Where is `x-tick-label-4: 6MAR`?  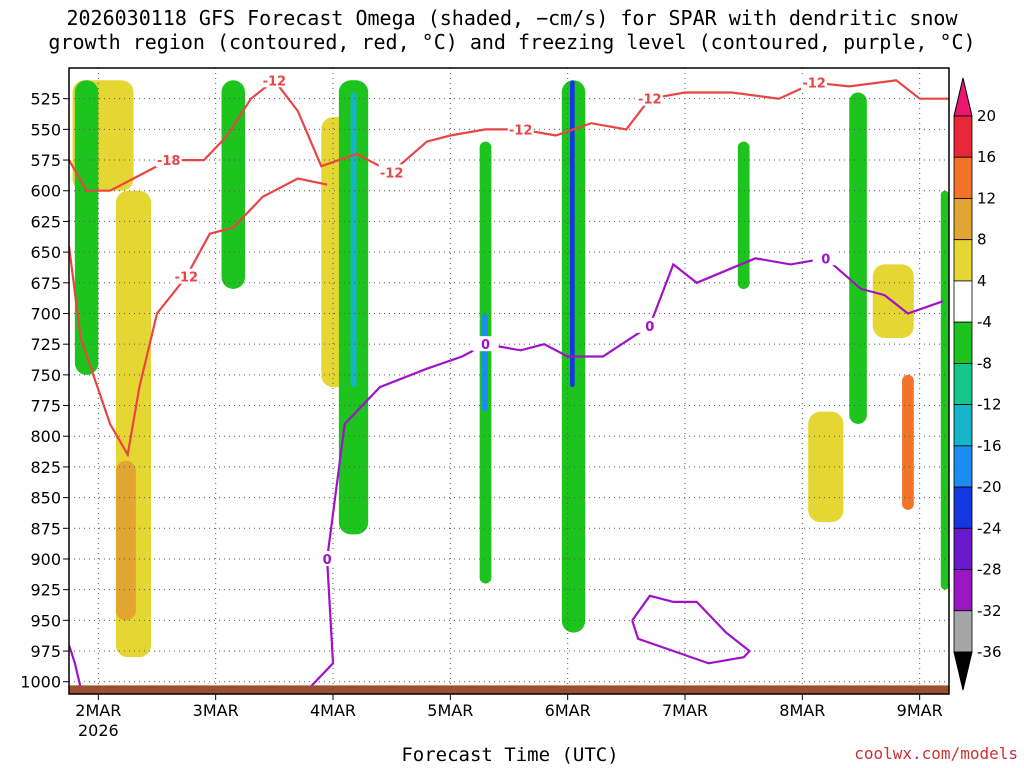 x-tick-label-4: 6MAR is located at coordinates (568, 710).